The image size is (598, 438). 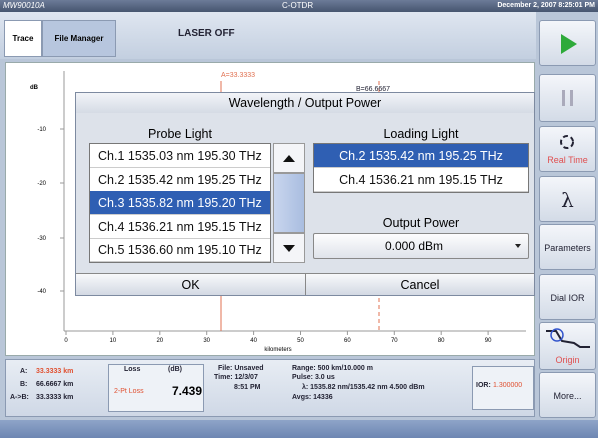 I want to click on play-icon, so click(x=569, y=44).